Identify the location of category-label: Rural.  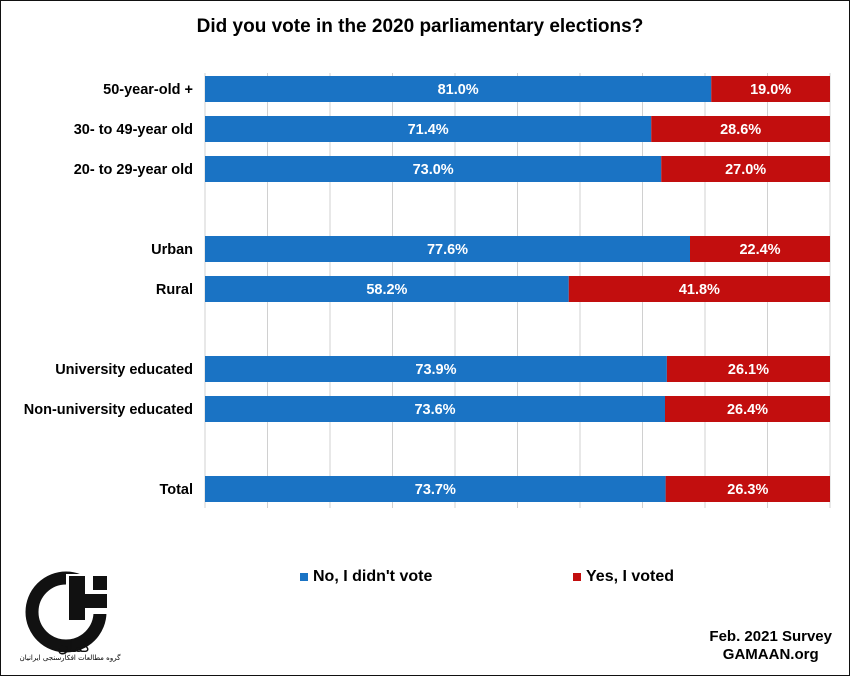
(174, 290).